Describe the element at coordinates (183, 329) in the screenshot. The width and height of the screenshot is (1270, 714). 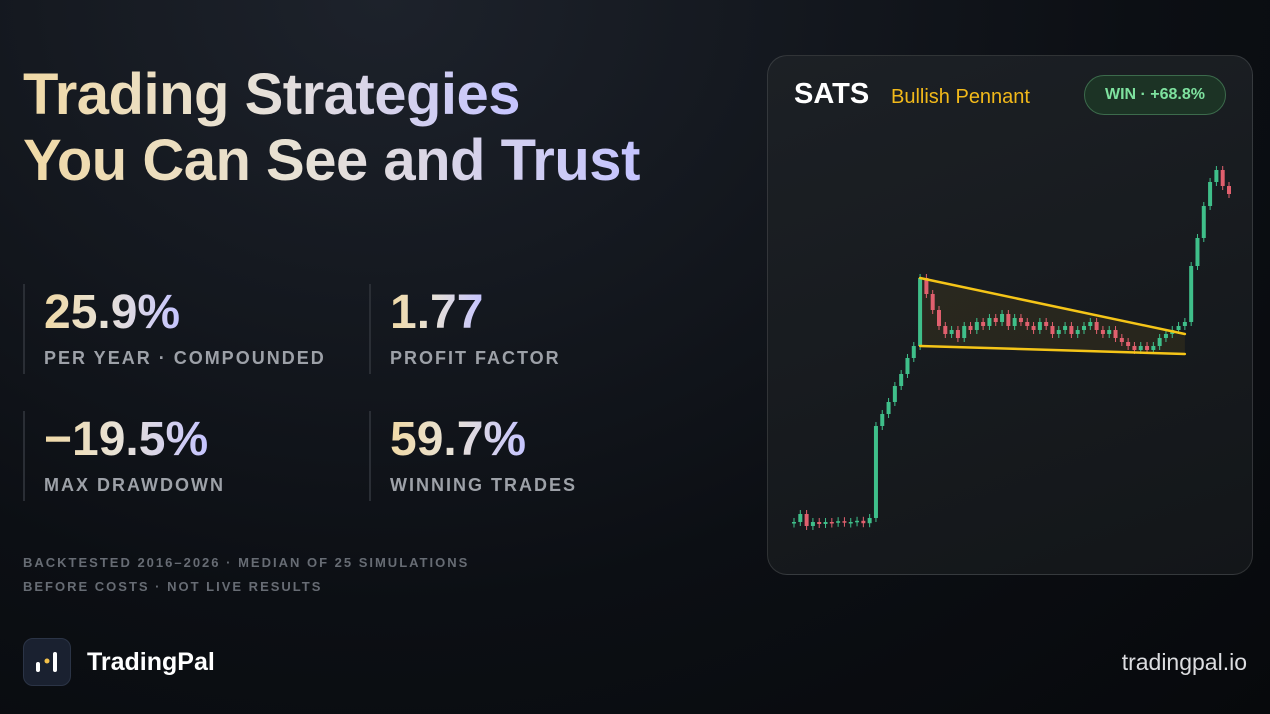
I see `stat: 25.9% PER YEAR · COMPOUNDED` at that location.